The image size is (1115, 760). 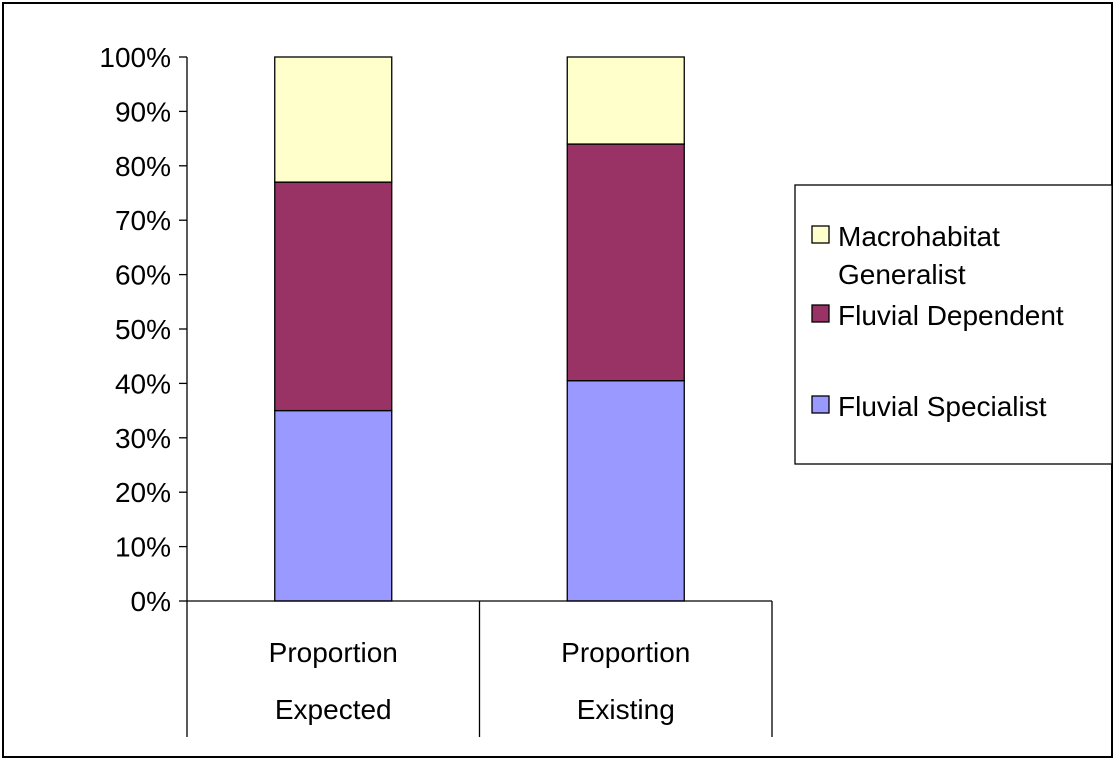 I want to click on y-tick-label: 50%, so click(x=143, y=329).